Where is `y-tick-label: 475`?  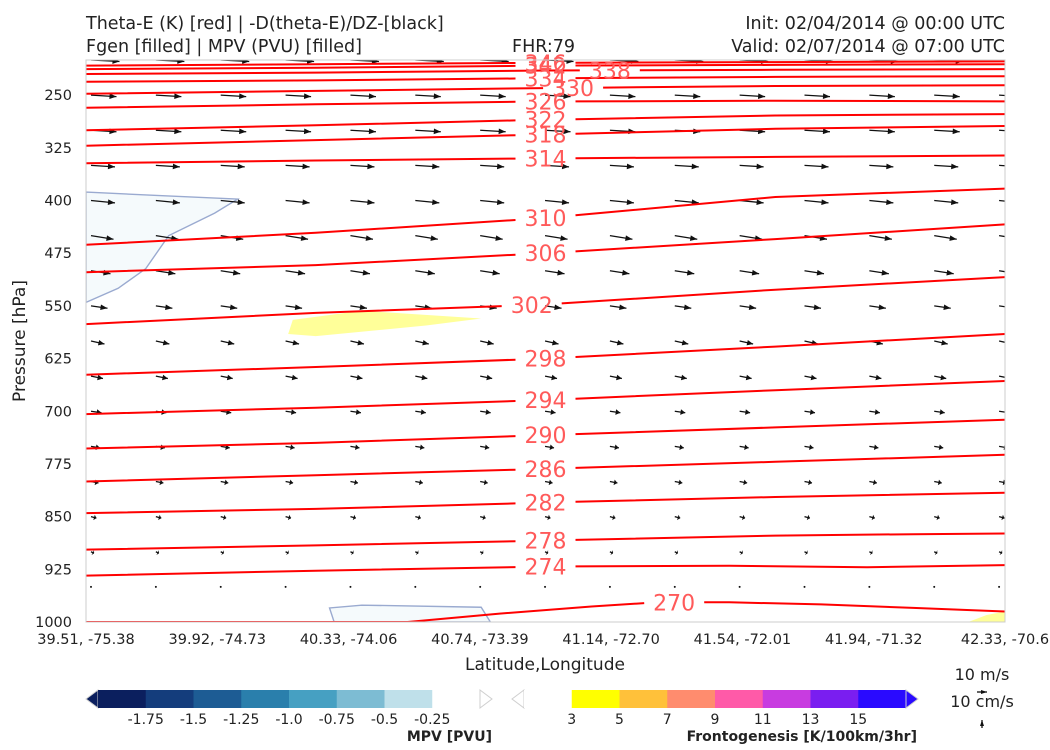
y-tick-label: 475 is located at coordinates (58, 254).